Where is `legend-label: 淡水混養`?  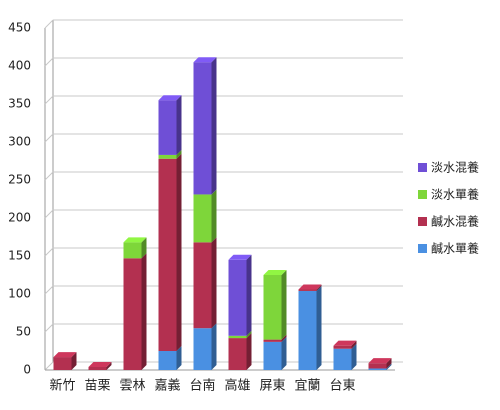
legend-label: 淡水混養 is located at coordinates (455, 167).